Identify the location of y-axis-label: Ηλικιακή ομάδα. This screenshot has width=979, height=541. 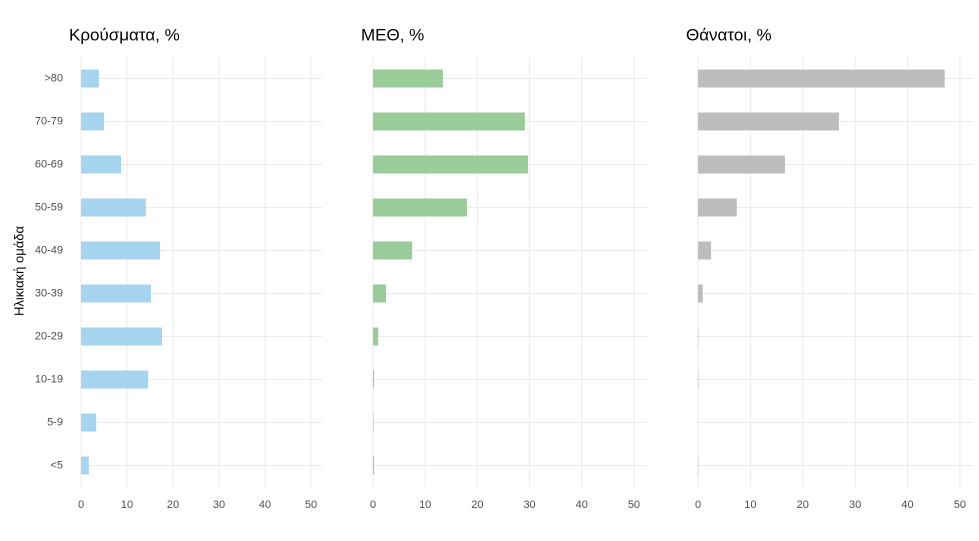
(18, 271).